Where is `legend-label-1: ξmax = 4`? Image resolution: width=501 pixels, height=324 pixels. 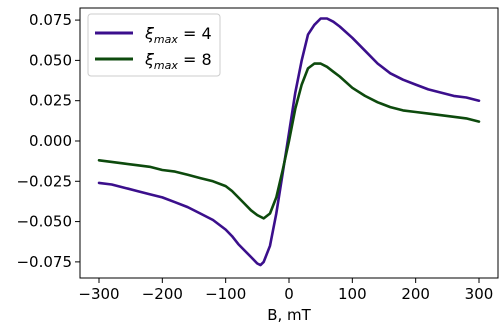
legend-label-1: ξmax = 4 is located at coordinates (178, 35).